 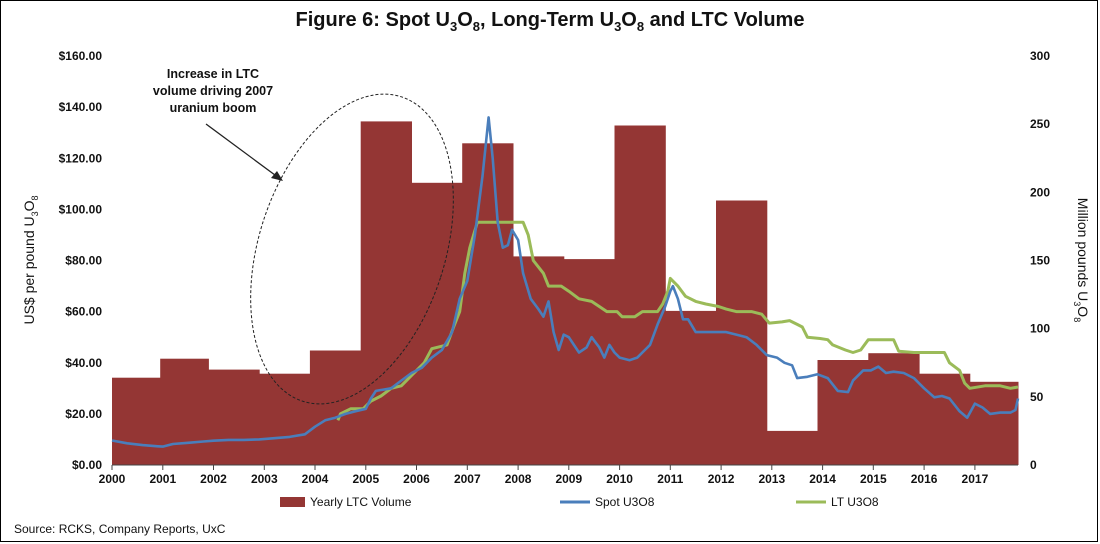 I want to click on y-right-tick-label: 300, so click(x=1040, y=56).